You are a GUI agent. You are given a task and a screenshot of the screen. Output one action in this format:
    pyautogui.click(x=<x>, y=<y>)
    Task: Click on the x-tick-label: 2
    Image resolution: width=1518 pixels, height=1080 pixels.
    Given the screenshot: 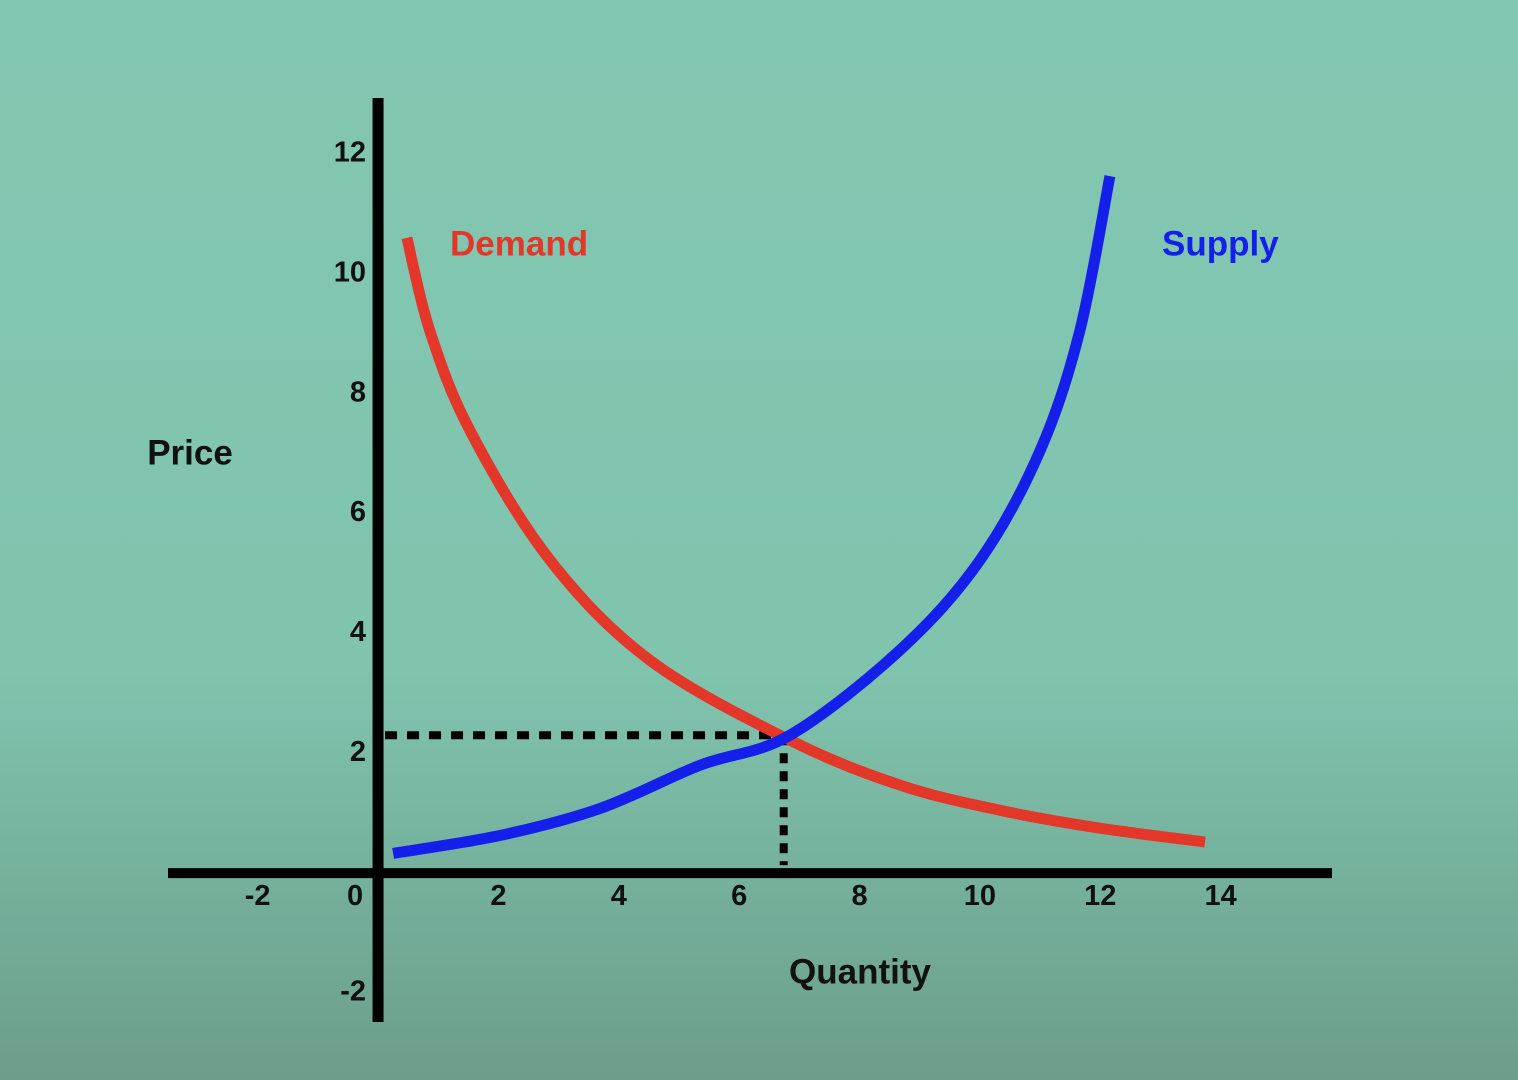 What is the action you would take?
    pyautogui.click(x=498, y=896)
    